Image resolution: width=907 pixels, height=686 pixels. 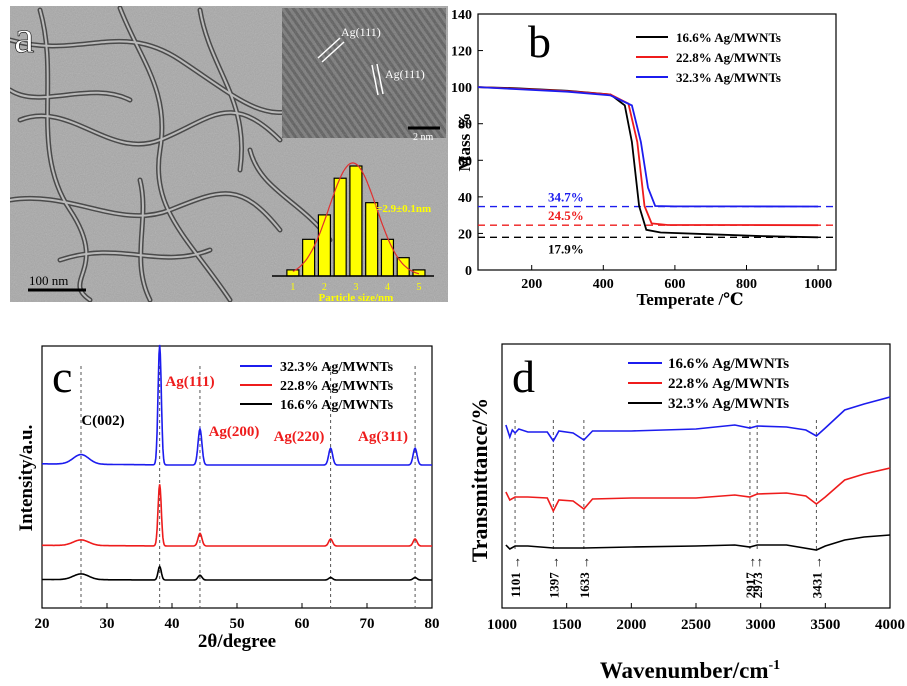 I want to click on plot-frame-b, so click(x=657, y=142).